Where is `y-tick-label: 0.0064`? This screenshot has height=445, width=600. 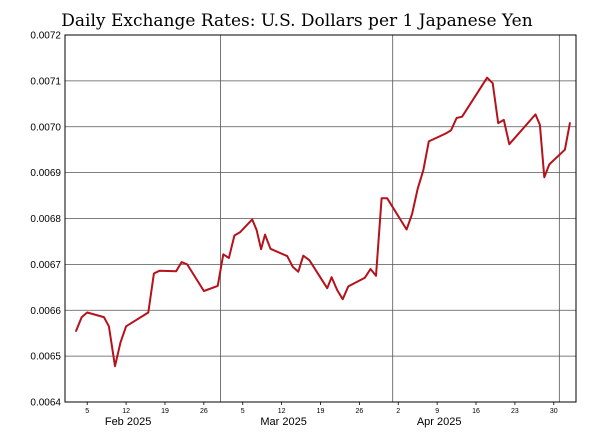
y-tick-label: 0.0064 is located at coordinates (45, 403).